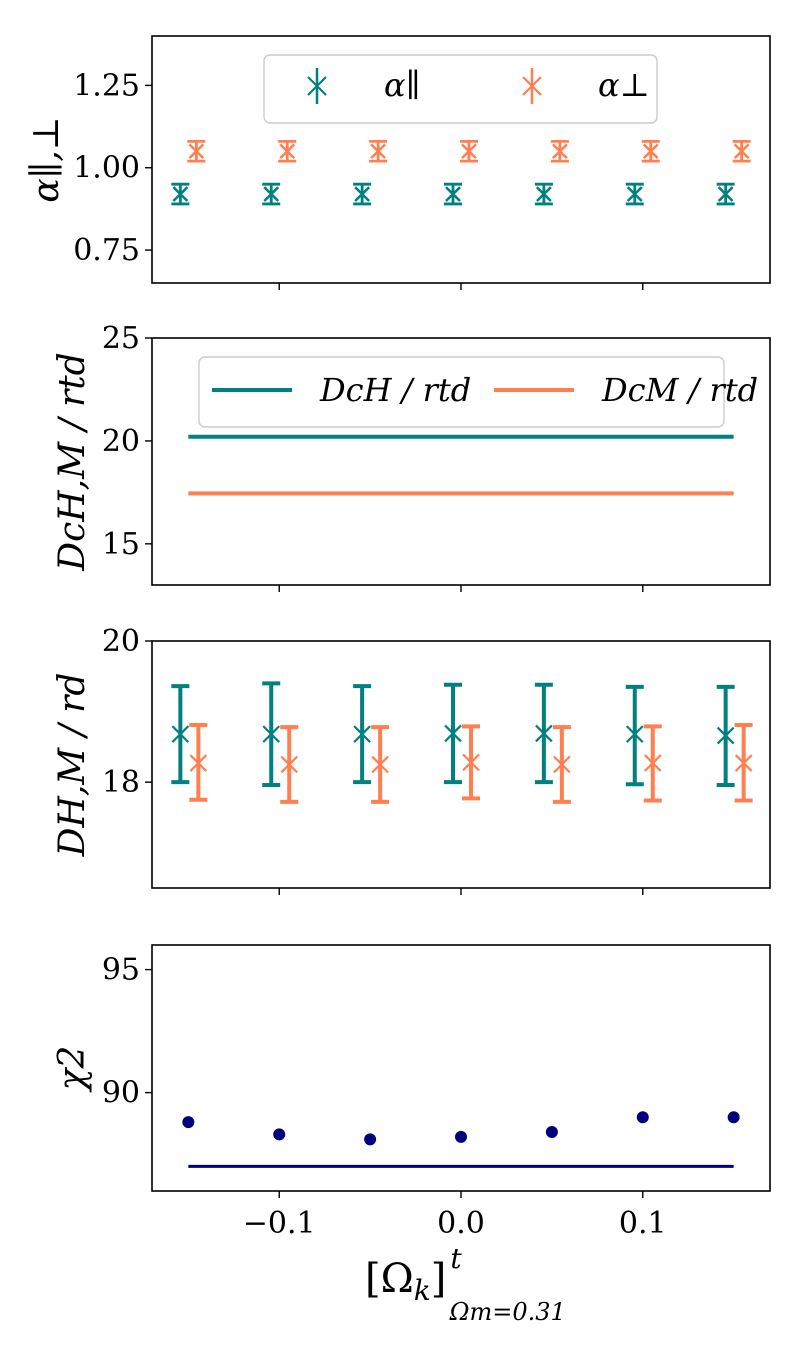 The image size is (807, 1345). I want to click on y-axis-label: DcH,M / rtd, so click(72, 461).